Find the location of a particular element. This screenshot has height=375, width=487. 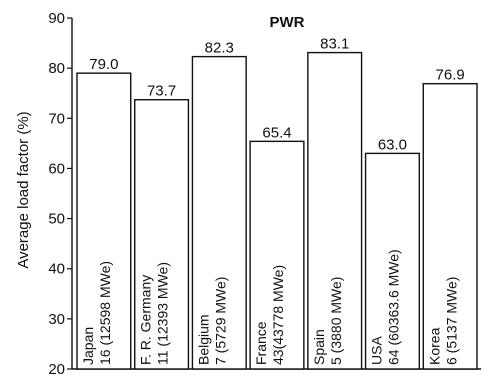

bar-value-label: 73.7 is located at coordinates (161, 91).